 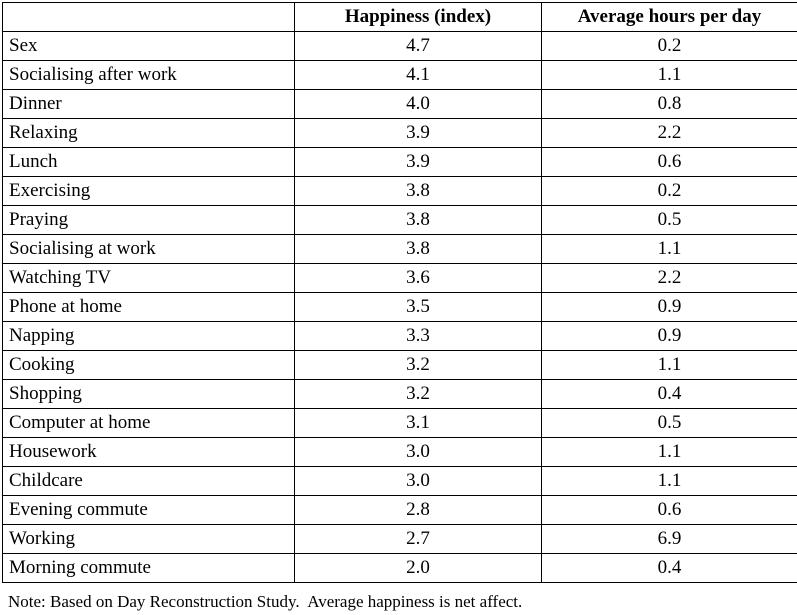 I want to click on table-header: Happiness (index) Average hours per day, so click(x=399, y=17).